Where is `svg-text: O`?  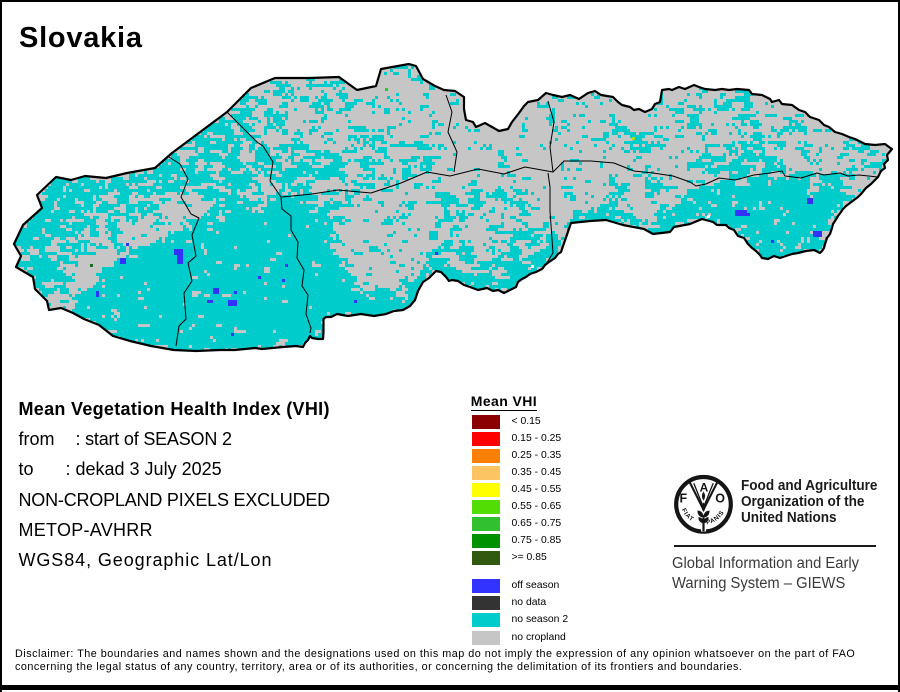 svg-text: O is located at coordinates (720, 499).